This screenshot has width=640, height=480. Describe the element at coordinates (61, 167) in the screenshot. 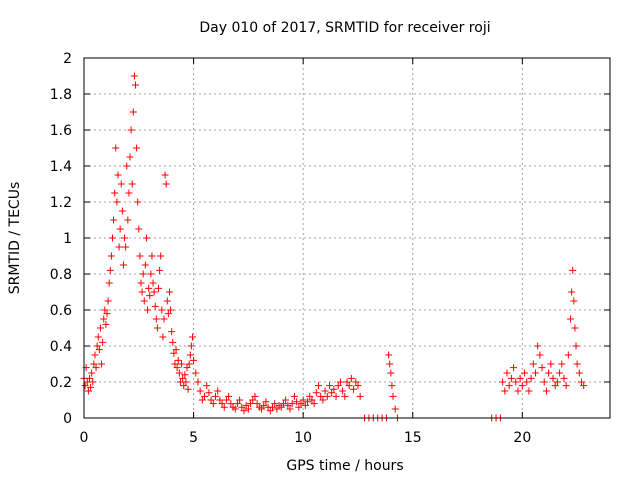

I see `y-tick-label: 1.4` at that location.